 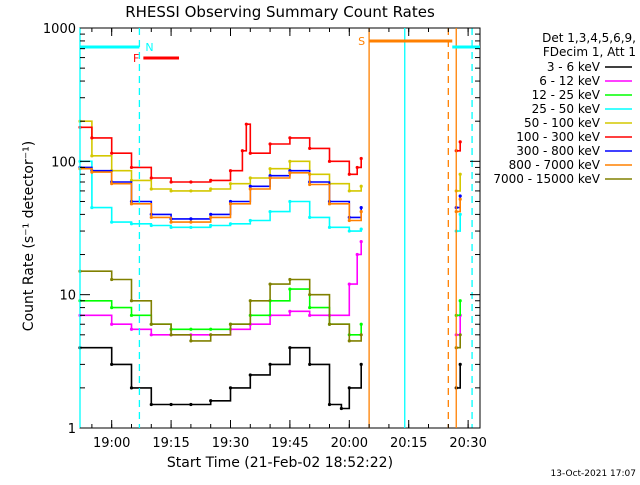 I want to click on flag-label: F, so click(x=136, y=58).